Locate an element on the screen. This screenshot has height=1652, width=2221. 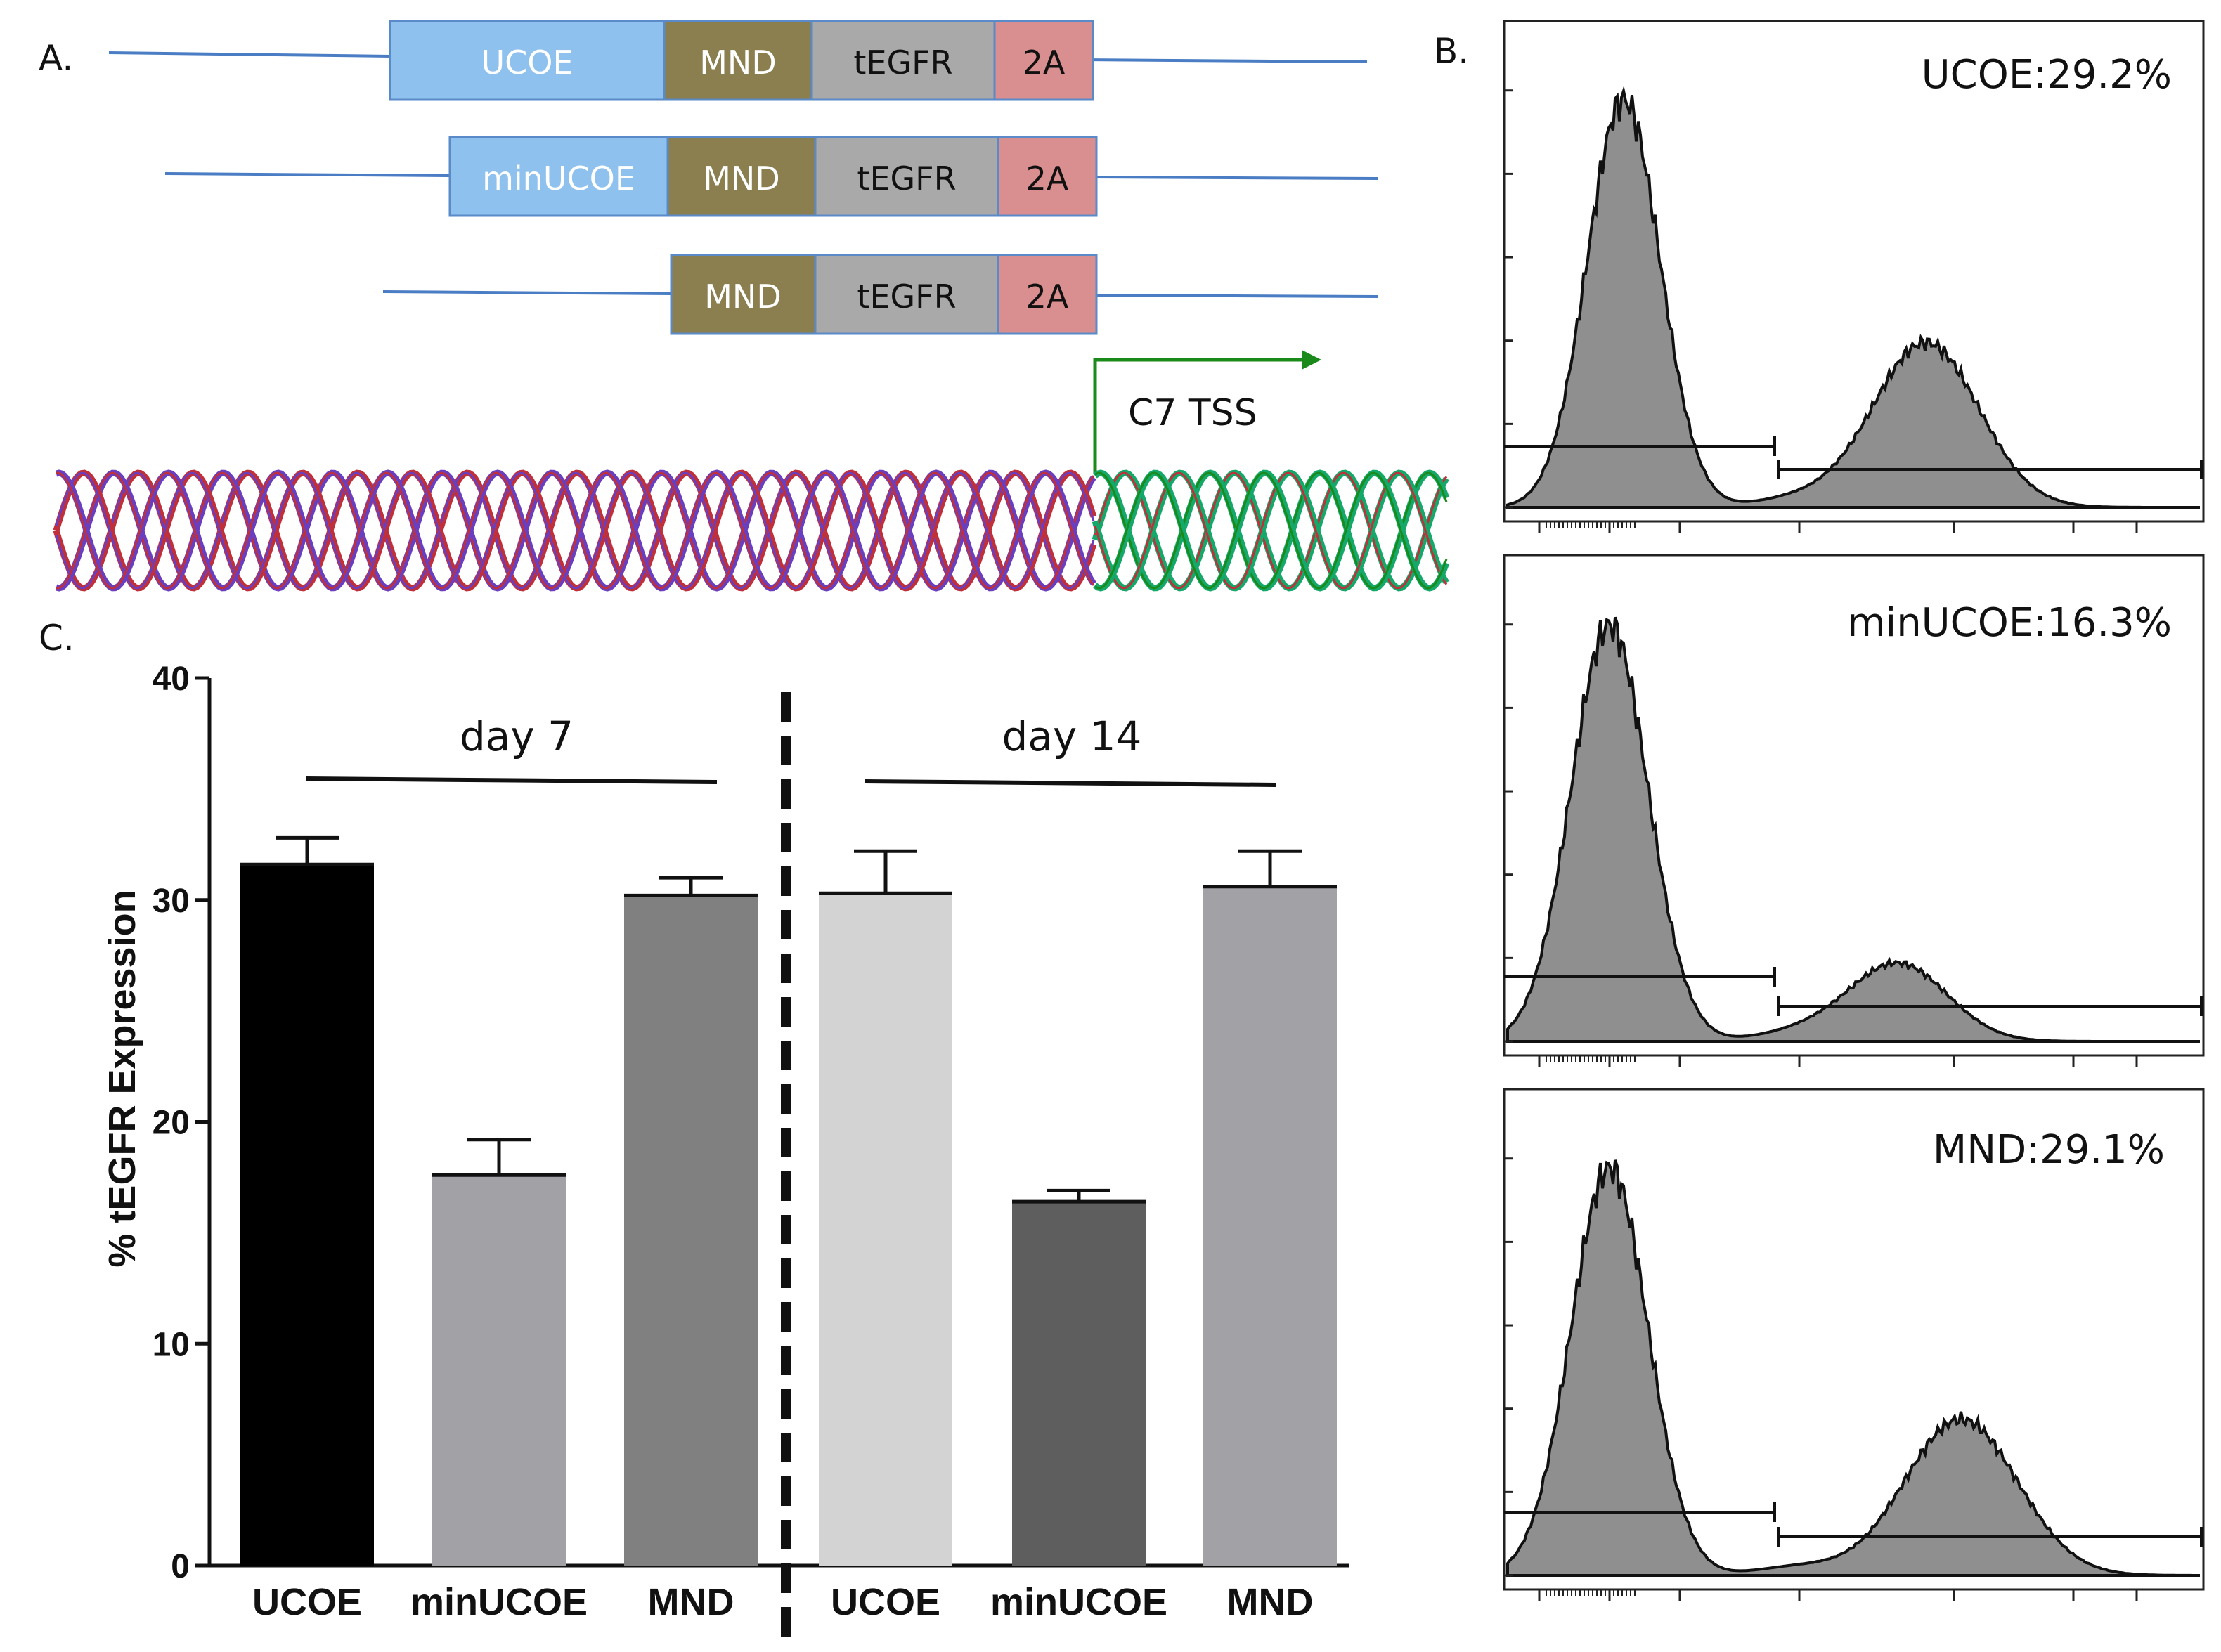
tss-arrow: C7 TSS is located at coordinates (1207, 412).